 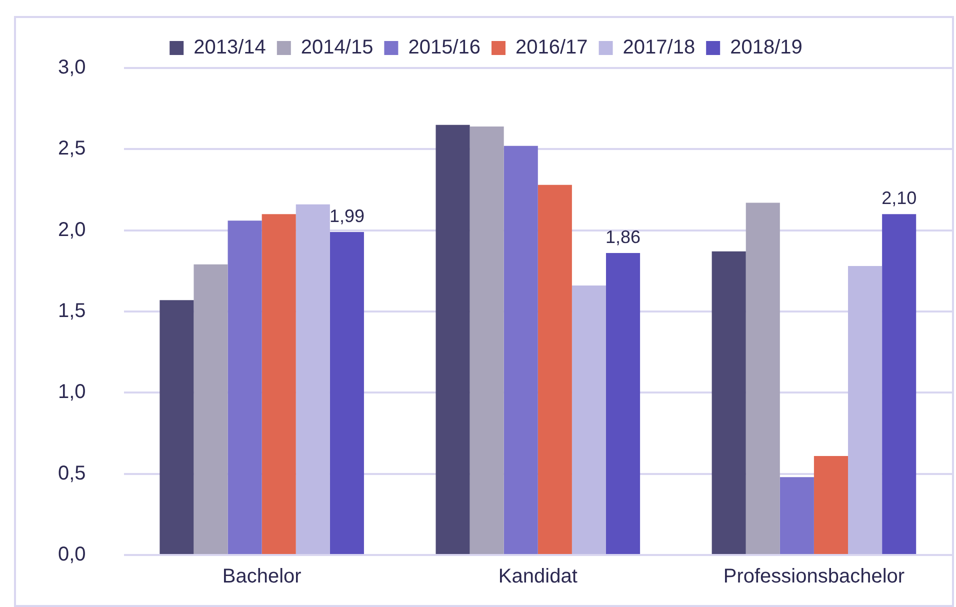 What do you see at coordinates (538, 577) in the screenshot?
I see `x-tick-label: Kandidat` at bounding box center [538, 577].